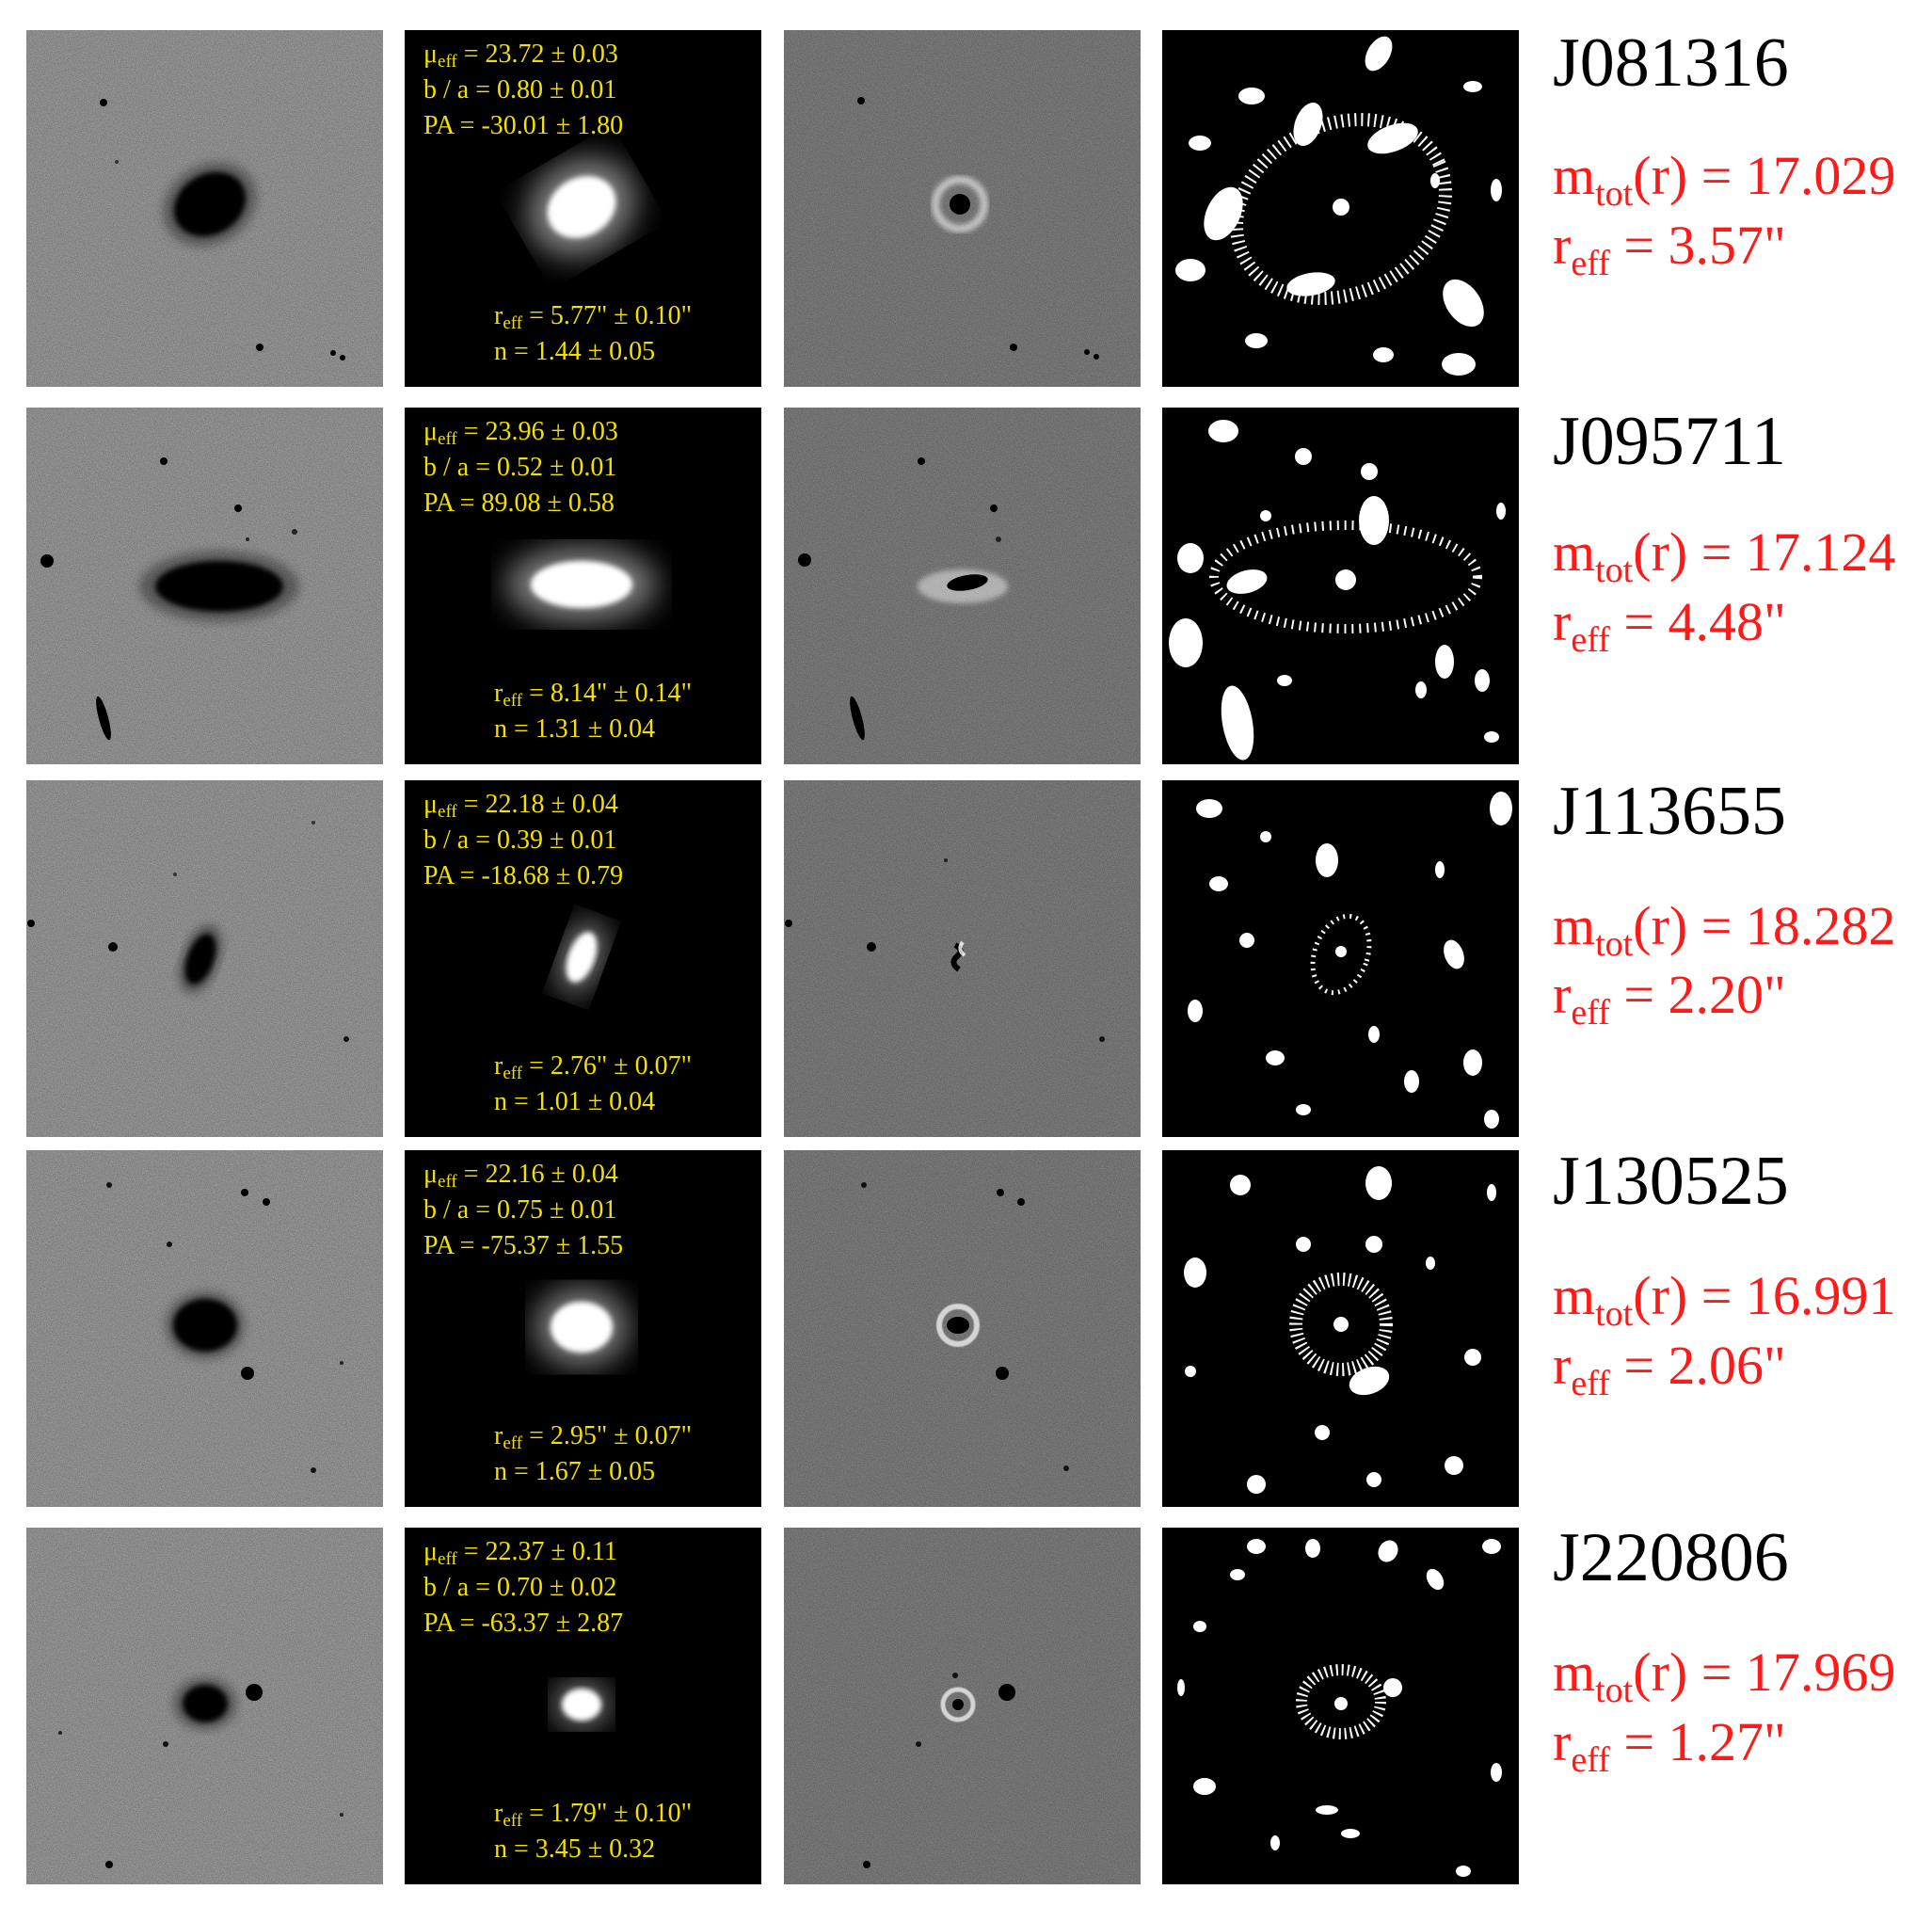 This screenshot has height=1906, width=1932. I want to click on galaxy-image-row4, so click(204, 1328).